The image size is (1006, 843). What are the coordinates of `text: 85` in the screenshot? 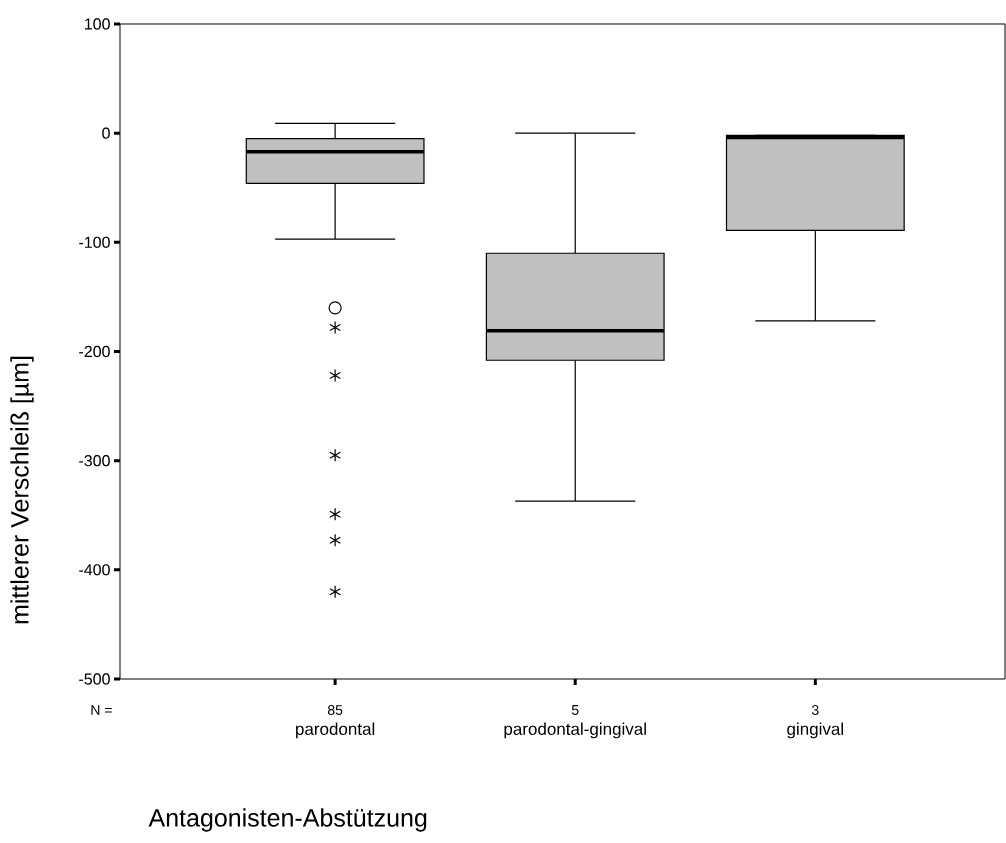 It's located at (335, 710).